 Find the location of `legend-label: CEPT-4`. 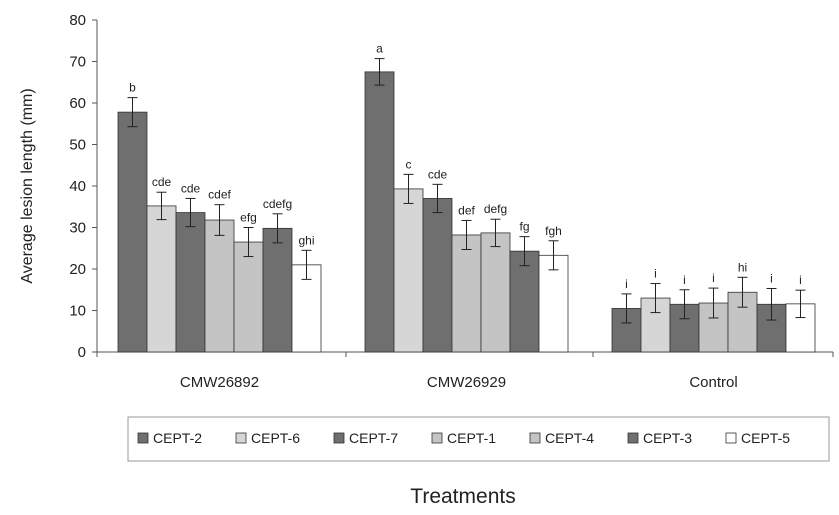

legend-label: CEPT-4 is located at coordinates (569, 438).